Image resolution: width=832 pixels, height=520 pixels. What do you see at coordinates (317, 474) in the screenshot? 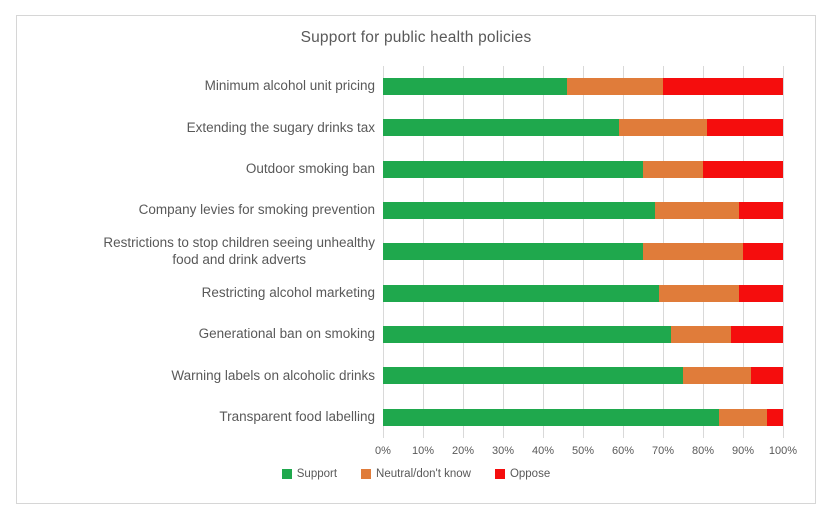
I see `legend-label: Support` at bounding box center [317, 474].